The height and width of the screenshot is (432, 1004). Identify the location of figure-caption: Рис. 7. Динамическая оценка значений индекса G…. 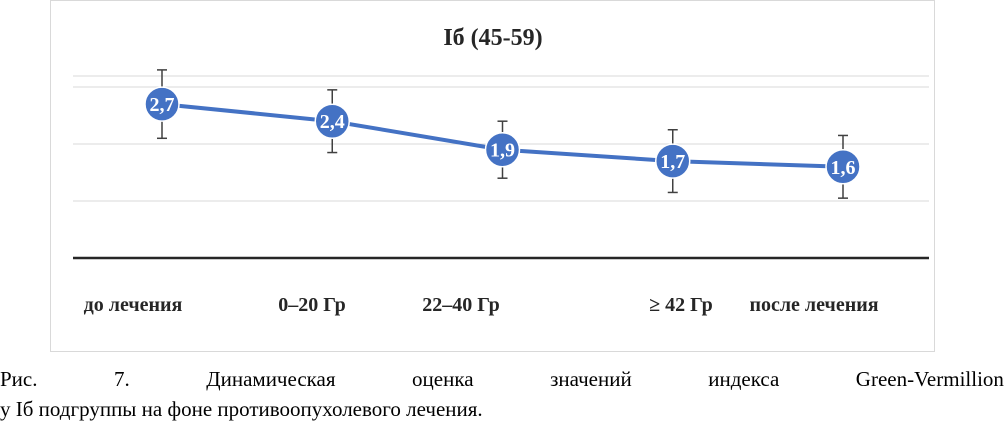
(502, 394).